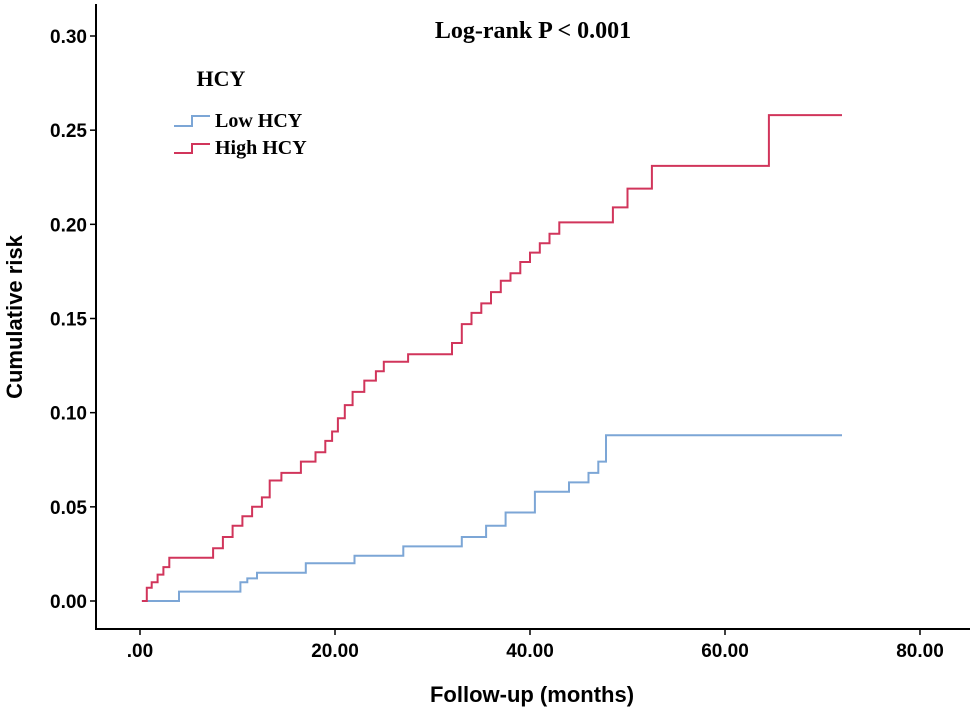 The width and height of the screenshot is (972, 716). Describe the element at coordinates (68, 131) in the screenshot. I see `y-tick-label: 0.25` at that location.